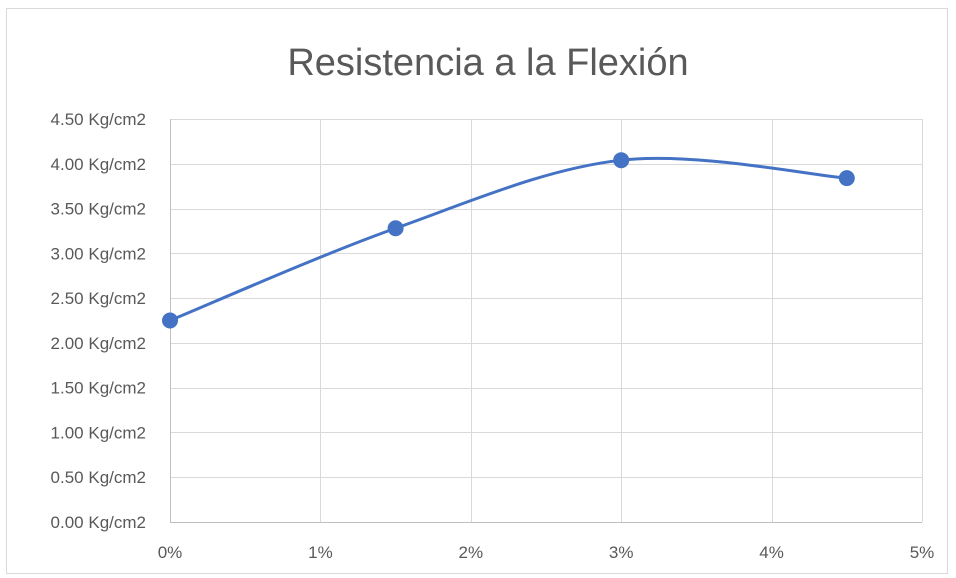 The width and height of the screenshot is (956, 578). I want to click on y-tick-label: 4.00 Kg/cm2, so click(98, 164).